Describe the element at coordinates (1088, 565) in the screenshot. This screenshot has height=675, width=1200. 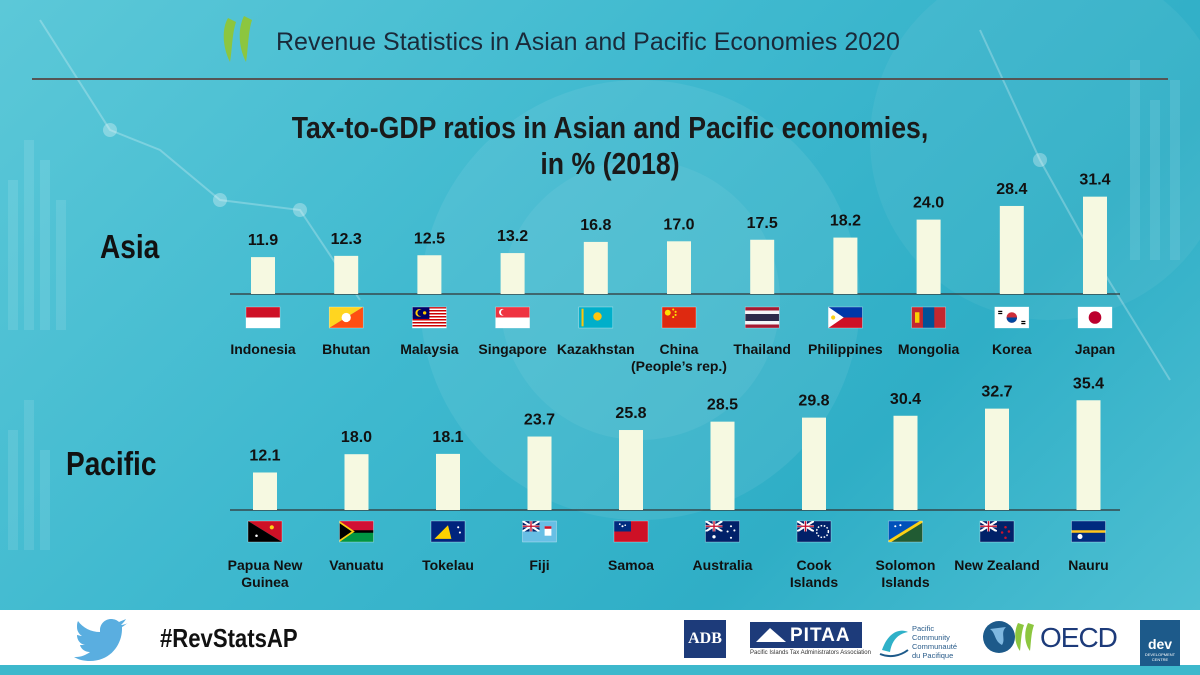
I see `category-label-nauru: Nauru` at that location.